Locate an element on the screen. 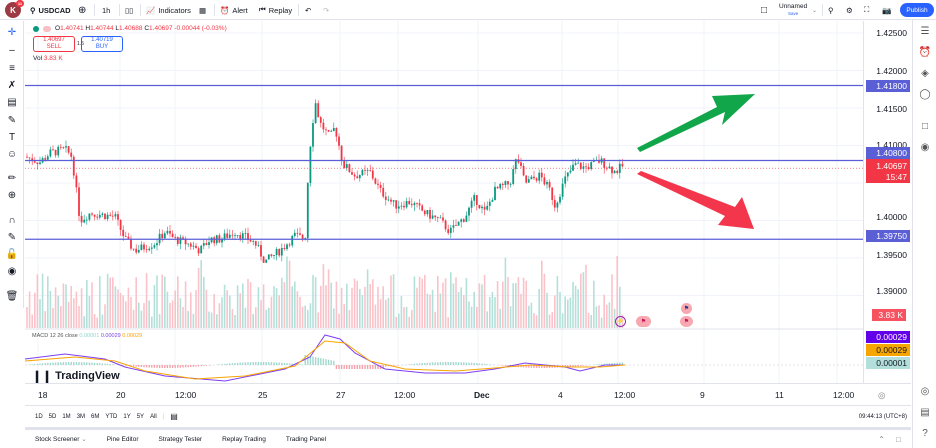 The image size is (936, 448). fullscreen-button: ⛶ is located at coordinates (866, 10).